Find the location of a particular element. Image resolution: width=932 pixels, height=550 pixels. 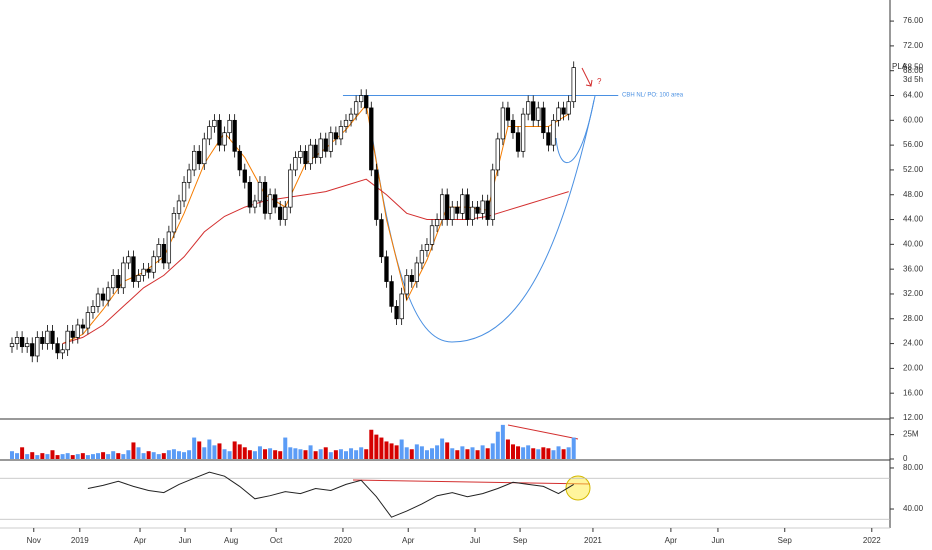

y-tick-label: 24.00 is located at coordinates (913, 343).